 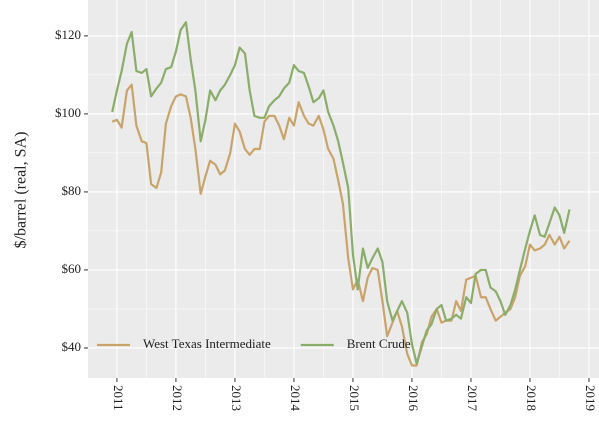 What do you see at coordinates (472, 398) in the screenshot?
I see `x-tick-label: 2017` at bounding box center [472, 398].